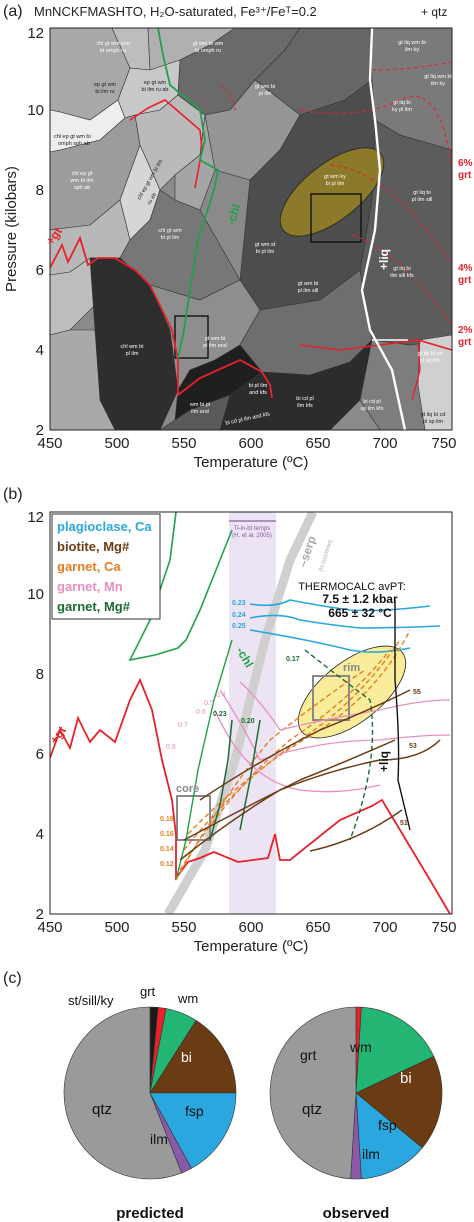 This screenshot has width=474, height=1222. I want to click on gt-line-right, so click(375, 345).